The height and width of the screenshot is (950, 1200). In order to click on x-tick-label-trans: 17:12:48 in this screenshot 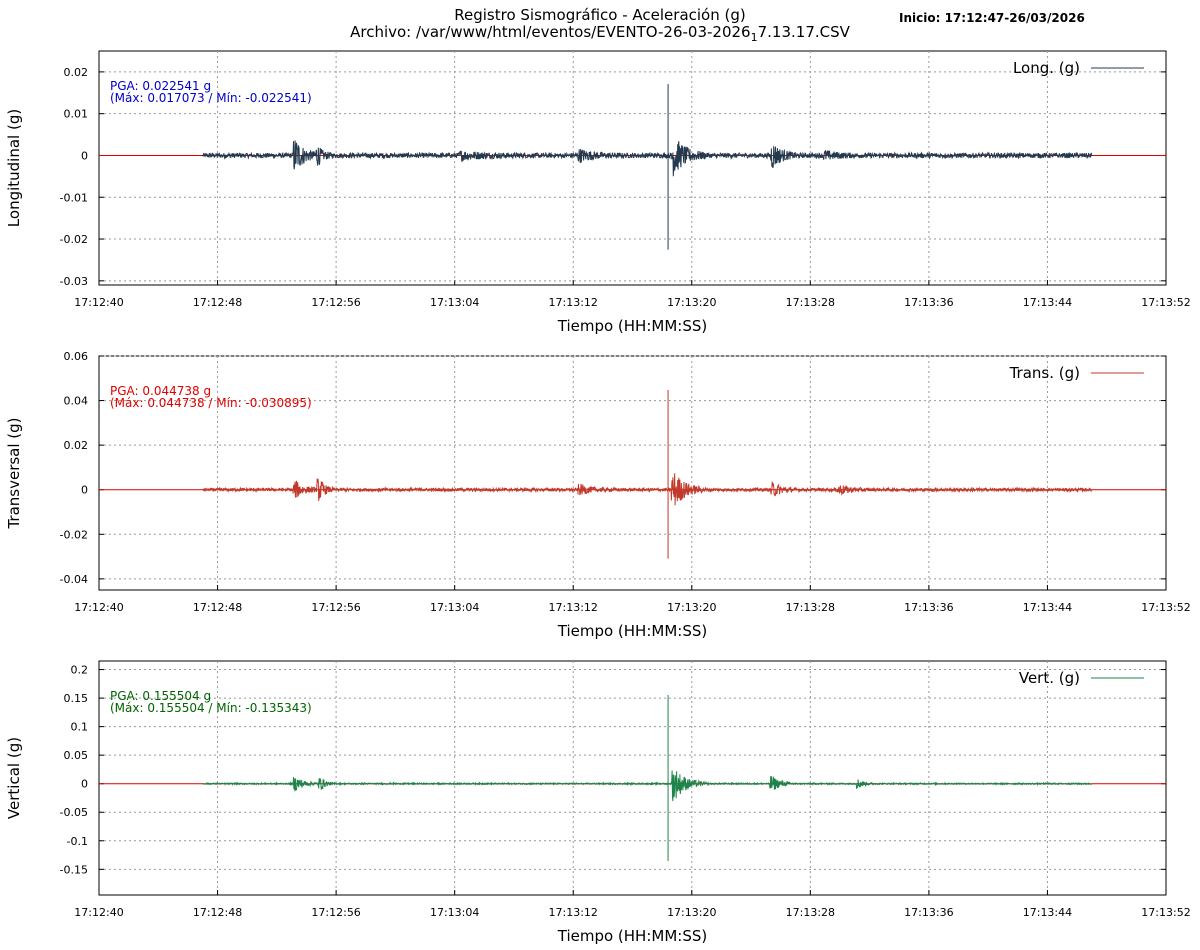, I will do `click(217, 607)`.